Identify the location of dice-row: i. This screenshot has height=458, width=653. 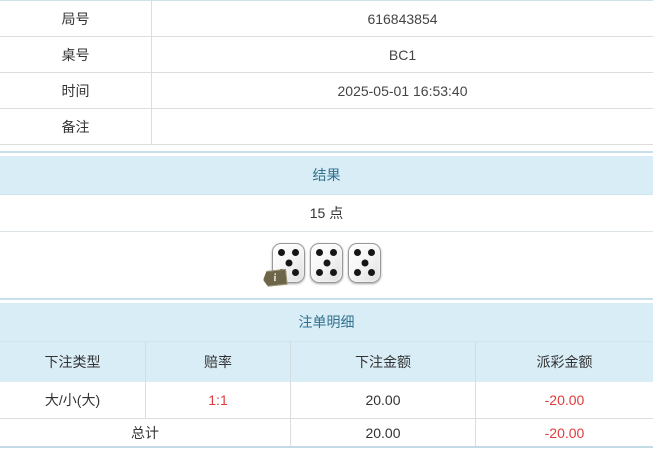
(326, 263).